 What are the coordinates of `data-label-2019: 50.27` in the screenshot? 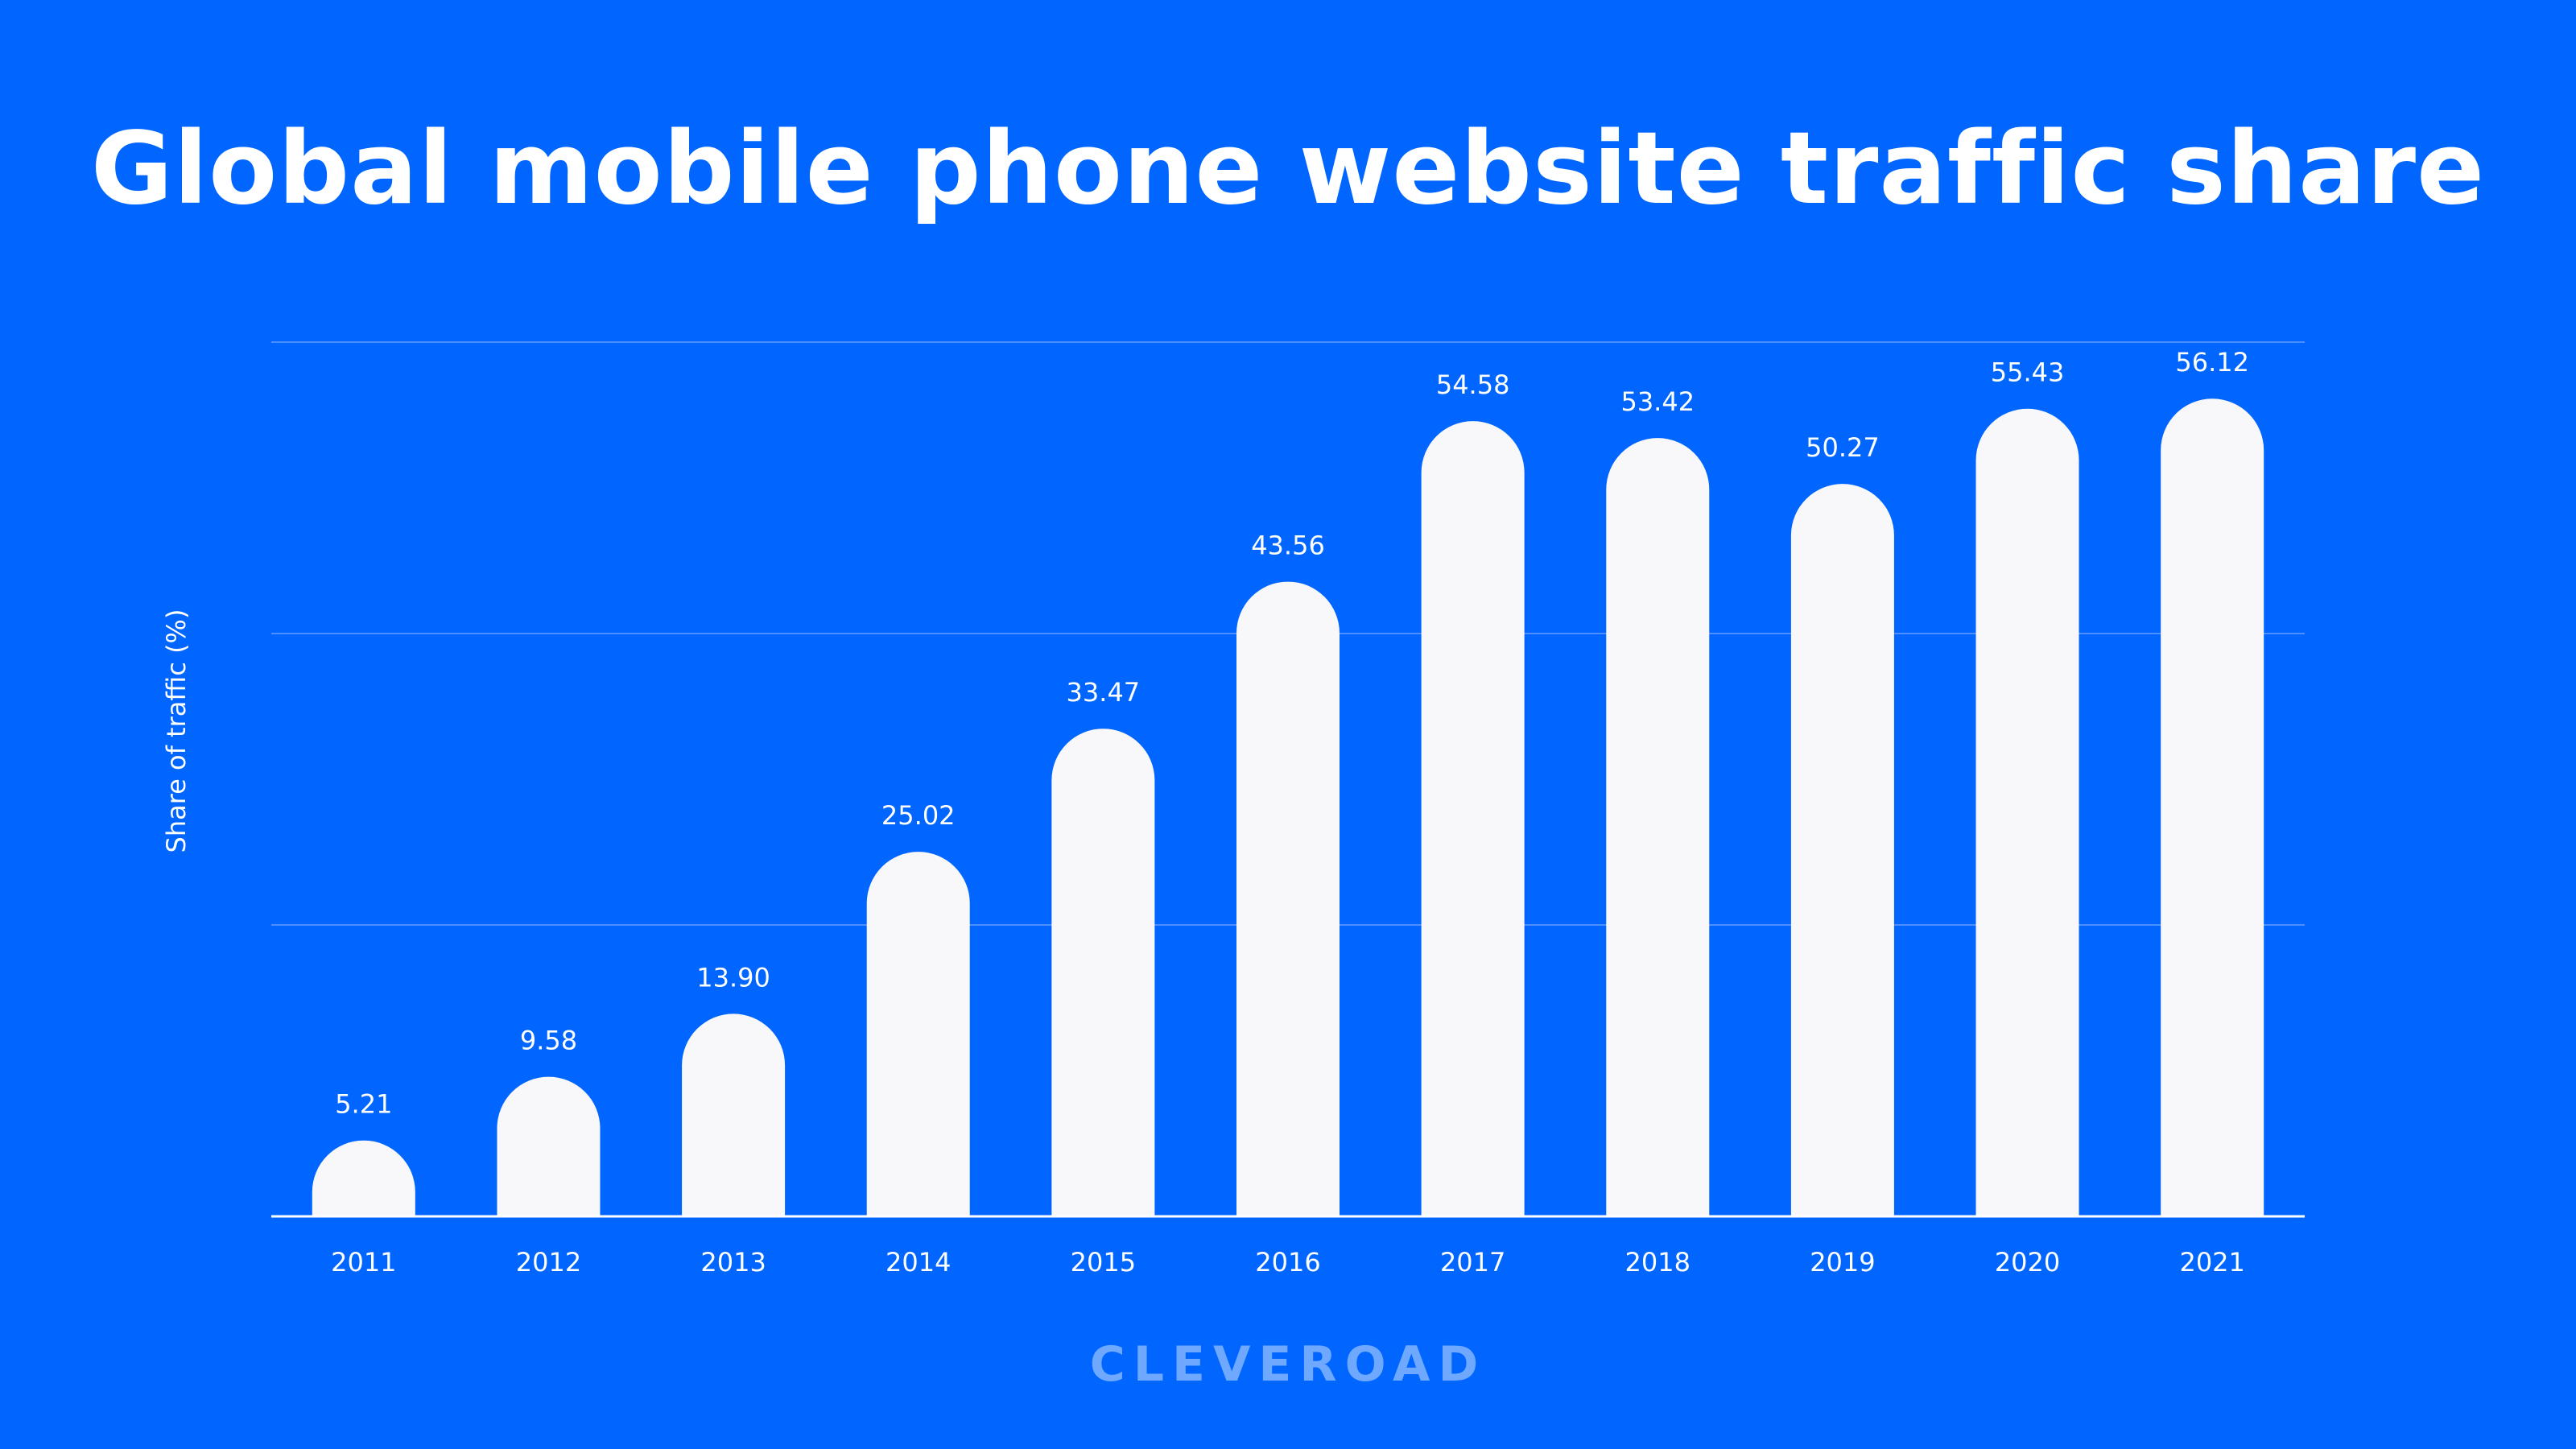 It's located at (1843, 447).